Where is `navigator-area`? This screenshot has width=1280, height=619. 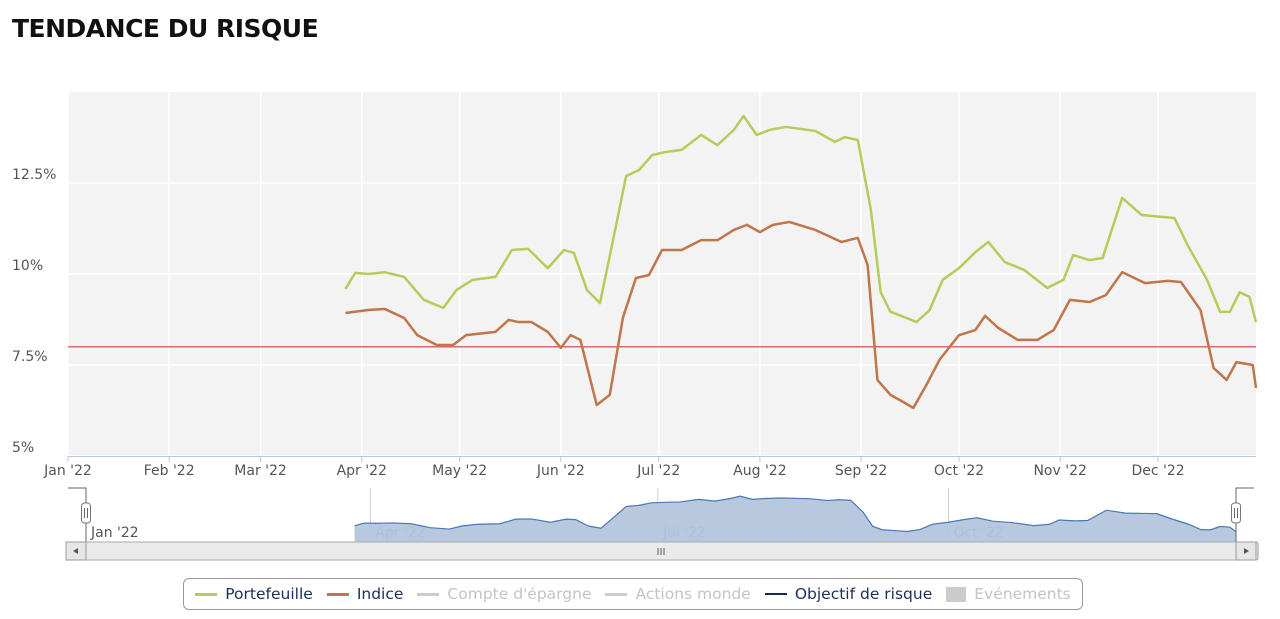 navigator-area is located at coordinates (795, 519).